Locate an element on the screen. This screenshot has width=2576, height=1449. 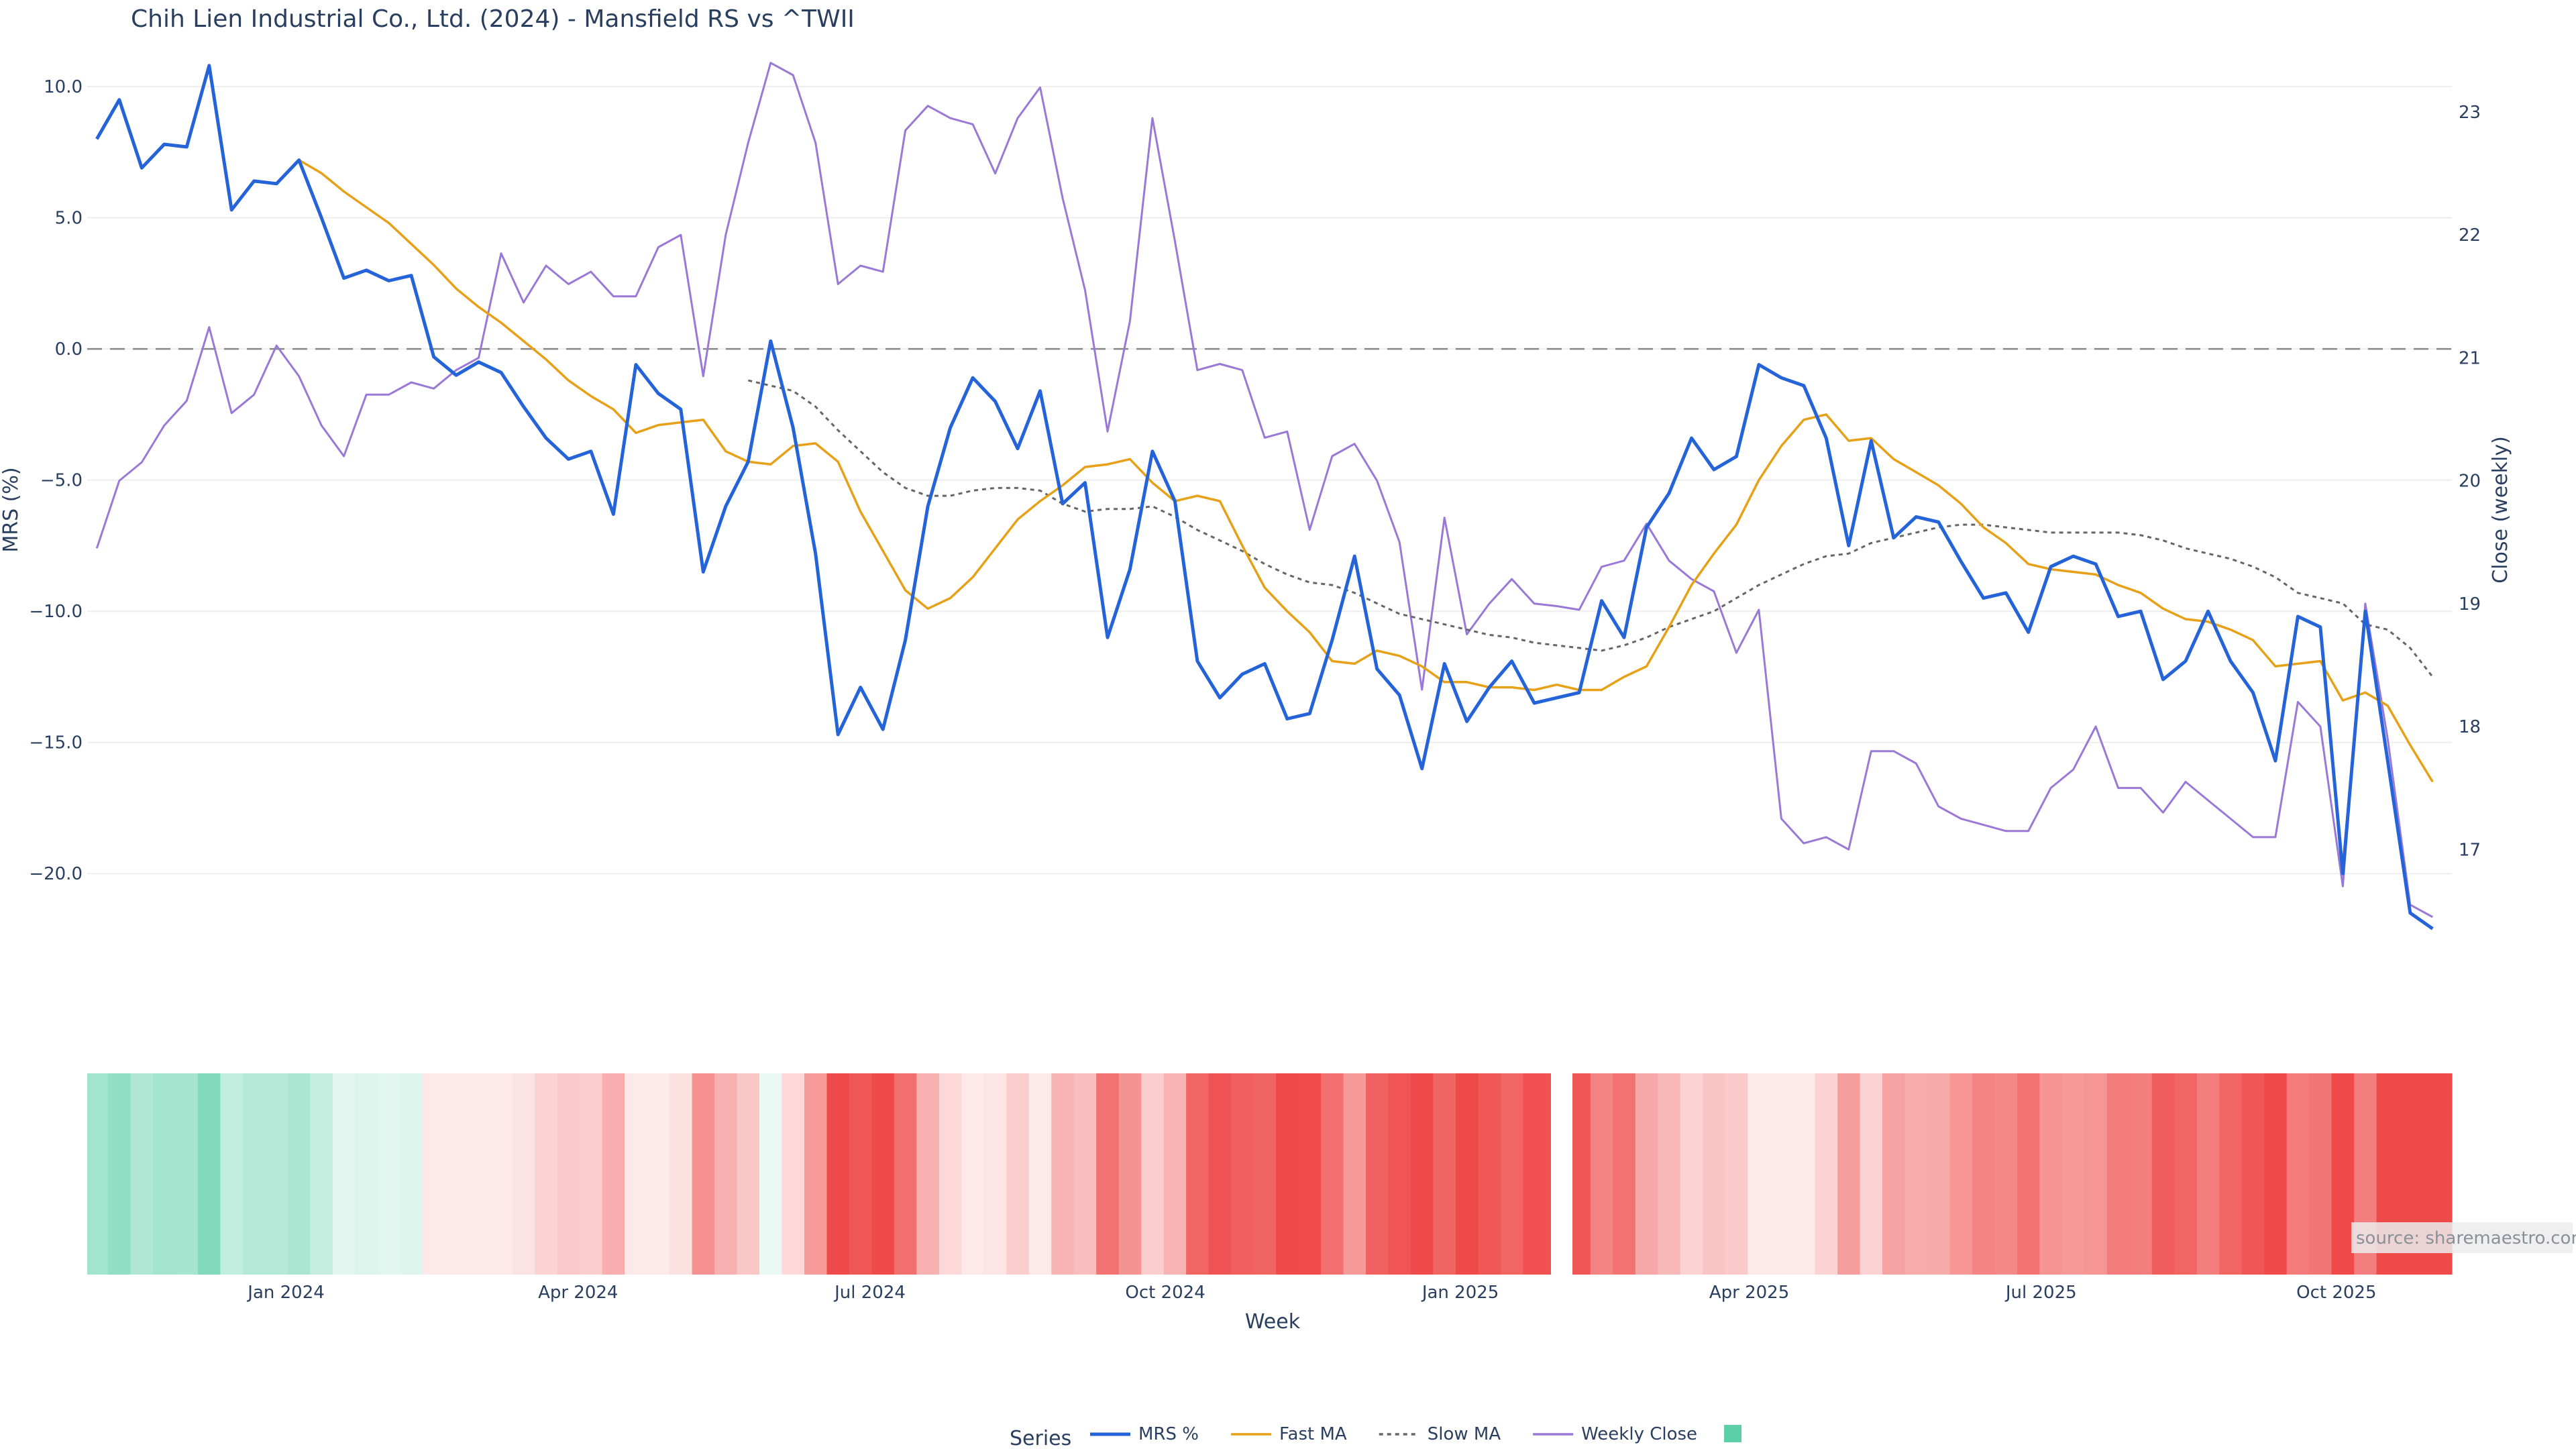
x-tick-label: Apr 2025 is located at coordinates (1749, 1293).